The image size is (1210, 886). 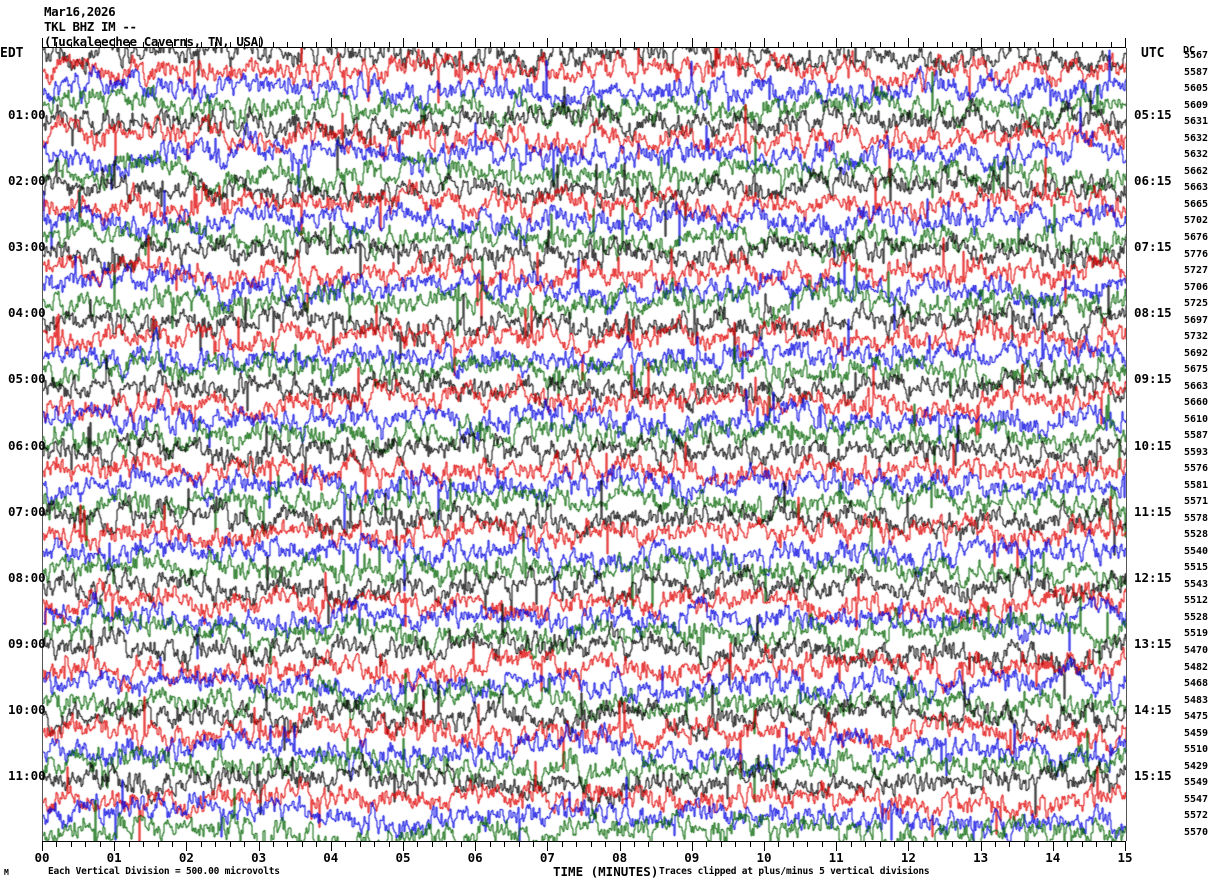 What do you see at coordinates (42, 857) in the screenshot?
I see `x-tick-label-00: 00` at bounding box center [42, 857].